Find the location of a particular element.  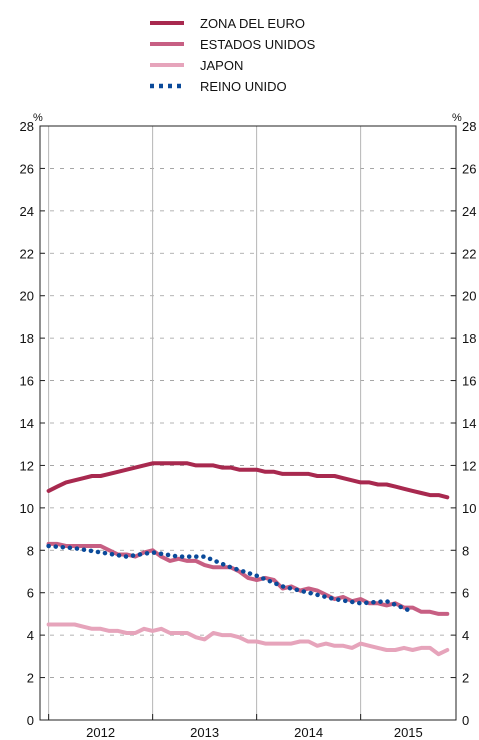

series-line-japon is located at coordinates (248, 639).